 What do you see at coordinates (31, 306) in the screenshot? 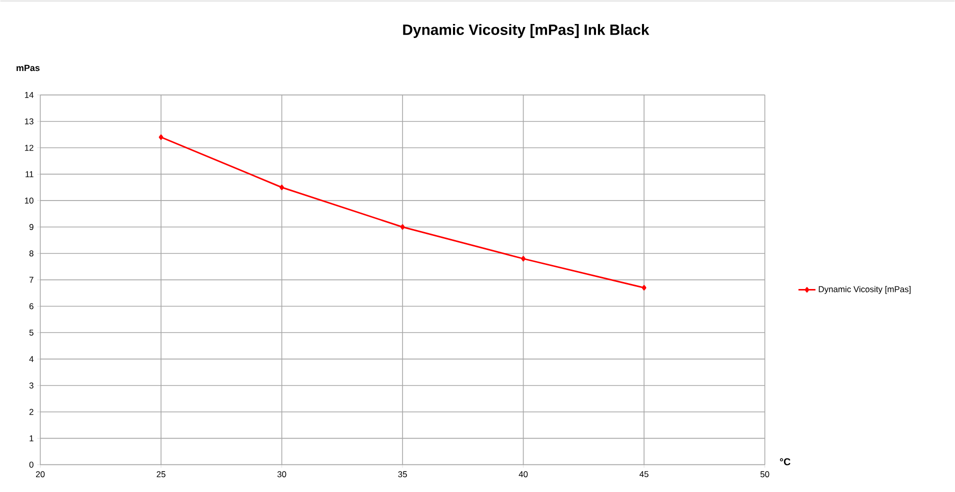
I see `y-tick-label: 6` at bounding box center [31, 306].